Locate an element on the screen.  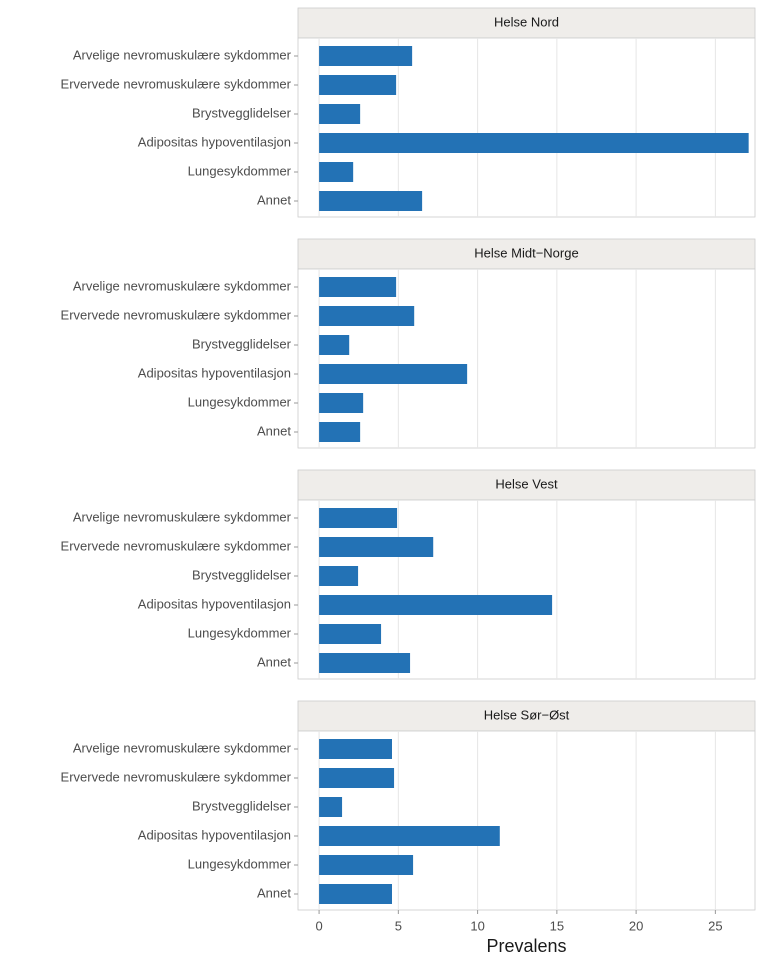
panel-title: Helse Vest is located at coordinates (526, 483).